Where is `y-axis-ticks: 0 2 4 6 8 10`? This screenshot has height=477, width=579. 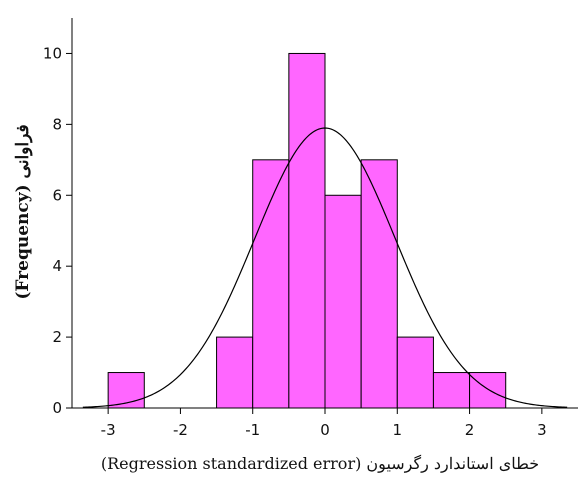
y-axis-ticks: 0 2 4 6 8 10 is located at coordinates (57, 230).